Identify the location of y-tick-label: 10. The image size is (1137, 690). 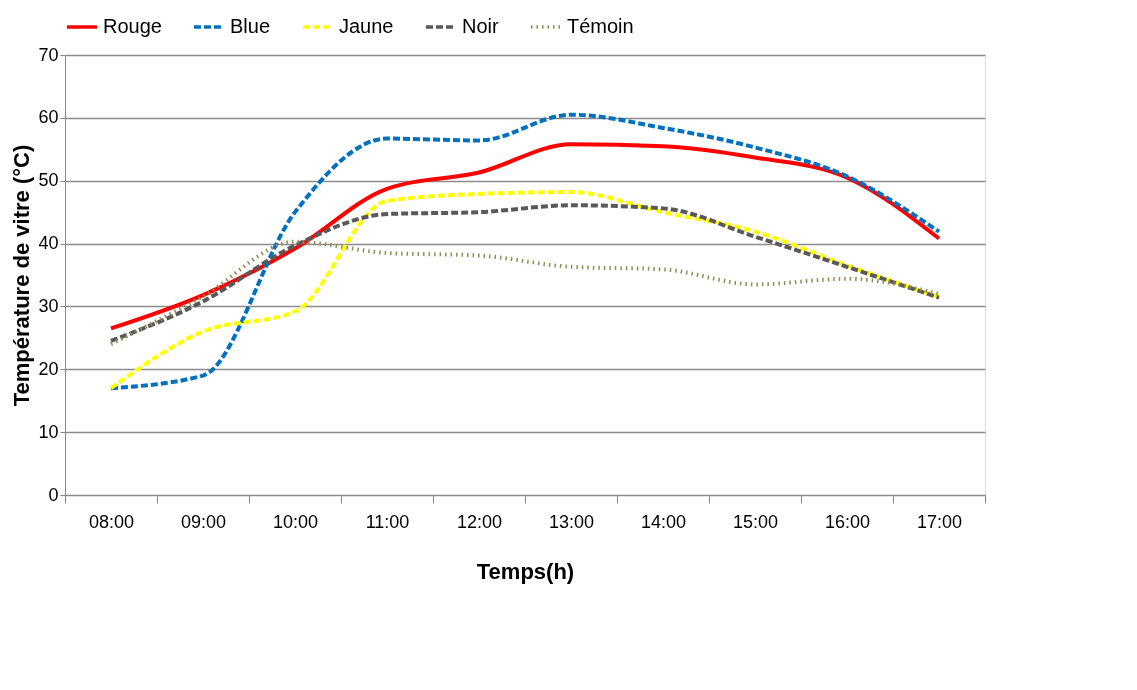
(48, 431).